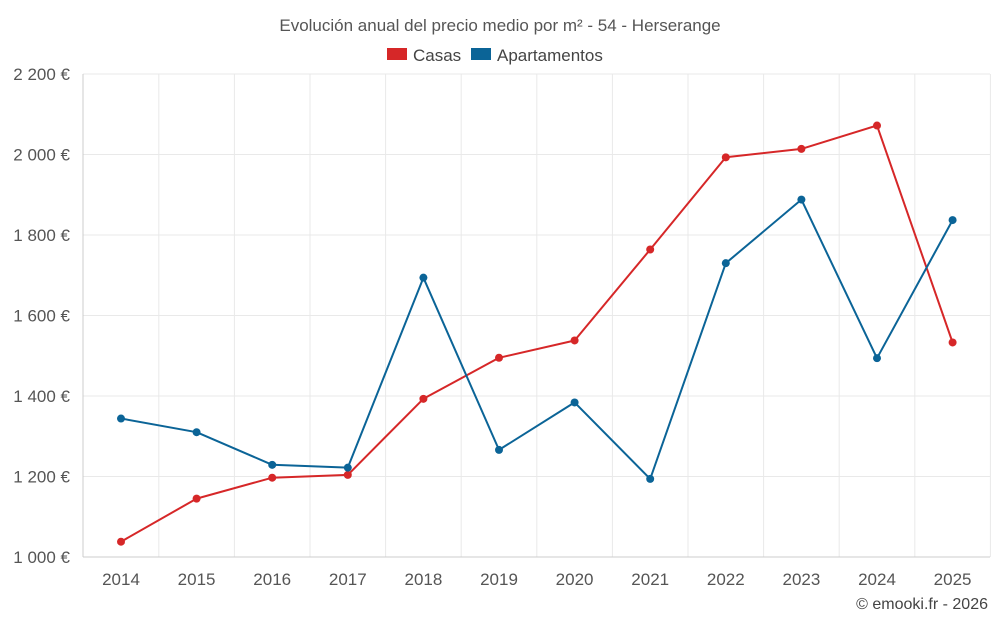 This screenshot has width=1000, height=625. What do you see at coordinates (550, 55) in the screenshot?
I see `legend-label-apartamentos: Apartamentos` at bounding box center [550, 55].